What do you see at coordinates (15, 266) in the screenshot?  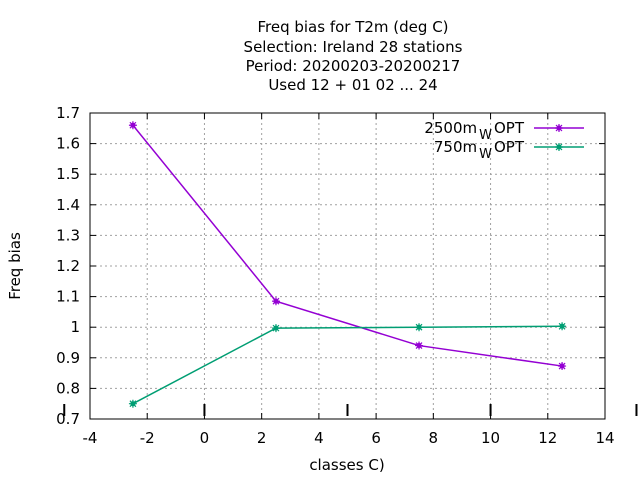 I see `y-axis-label: Freq bias` at bounding box center [15, 266].